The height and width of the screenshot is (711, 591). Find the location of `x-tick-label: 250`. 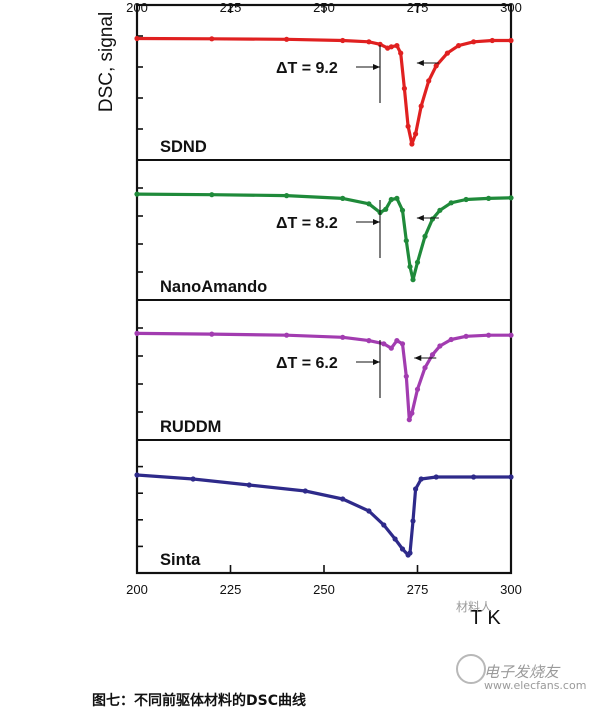

x-tick-label: 250 is located at coordinates (324, 589).